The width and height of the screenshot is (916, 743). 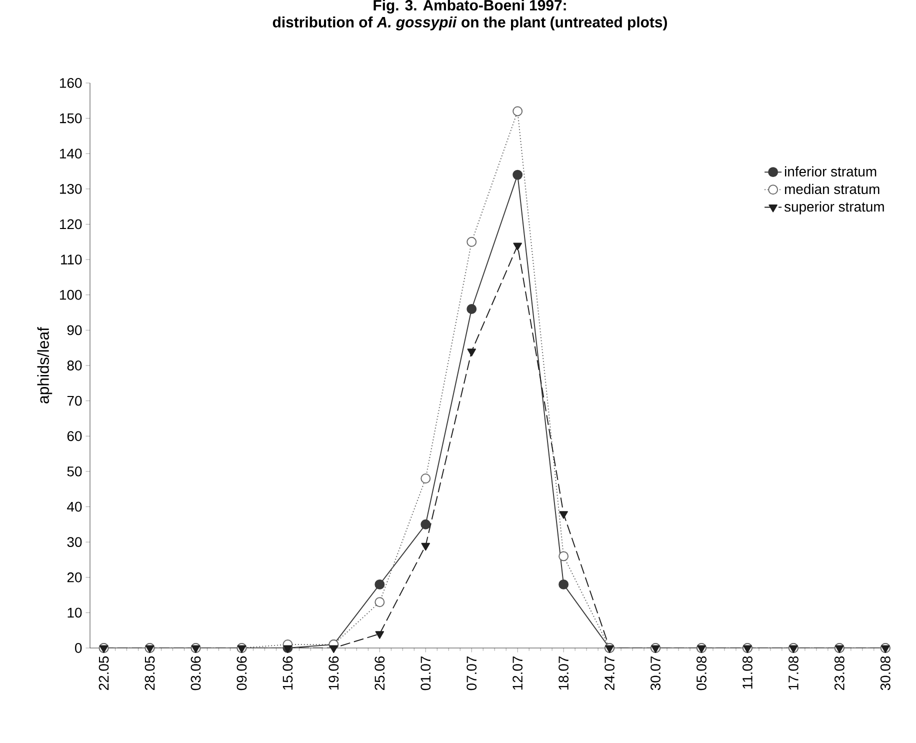 What do you see at coordinates (75, 613) in the screenshot?
I see `y-tick-label: 10` at bounding box center [75, 613].